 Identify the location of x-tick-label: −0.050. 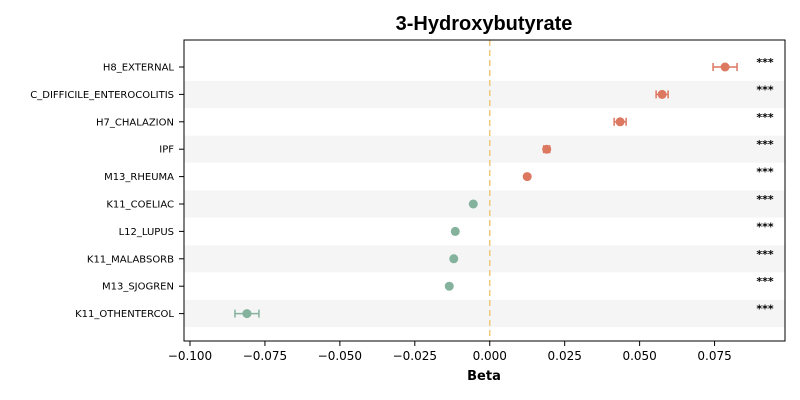
(340, 356).